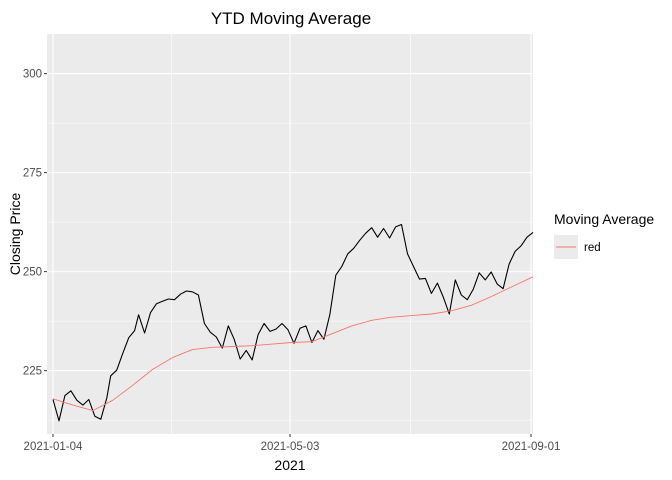 This screenshot has height=480, width=672. What do you see at coordinates (53, 447) in the screenshot?
I see `x-tick-label: 2021-01-04` at bounding box center [53, 447].